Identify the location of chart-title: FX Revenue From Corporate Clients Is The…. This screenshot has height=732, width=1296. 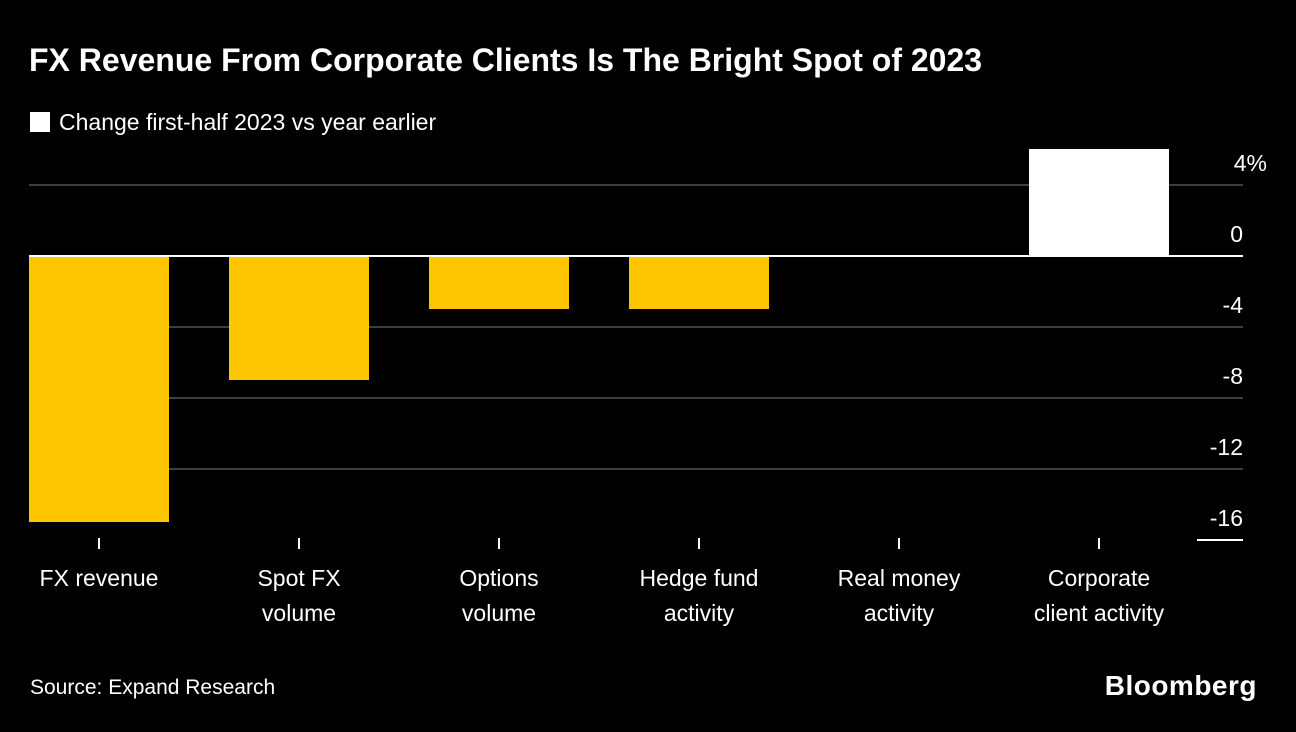
(506, 60).